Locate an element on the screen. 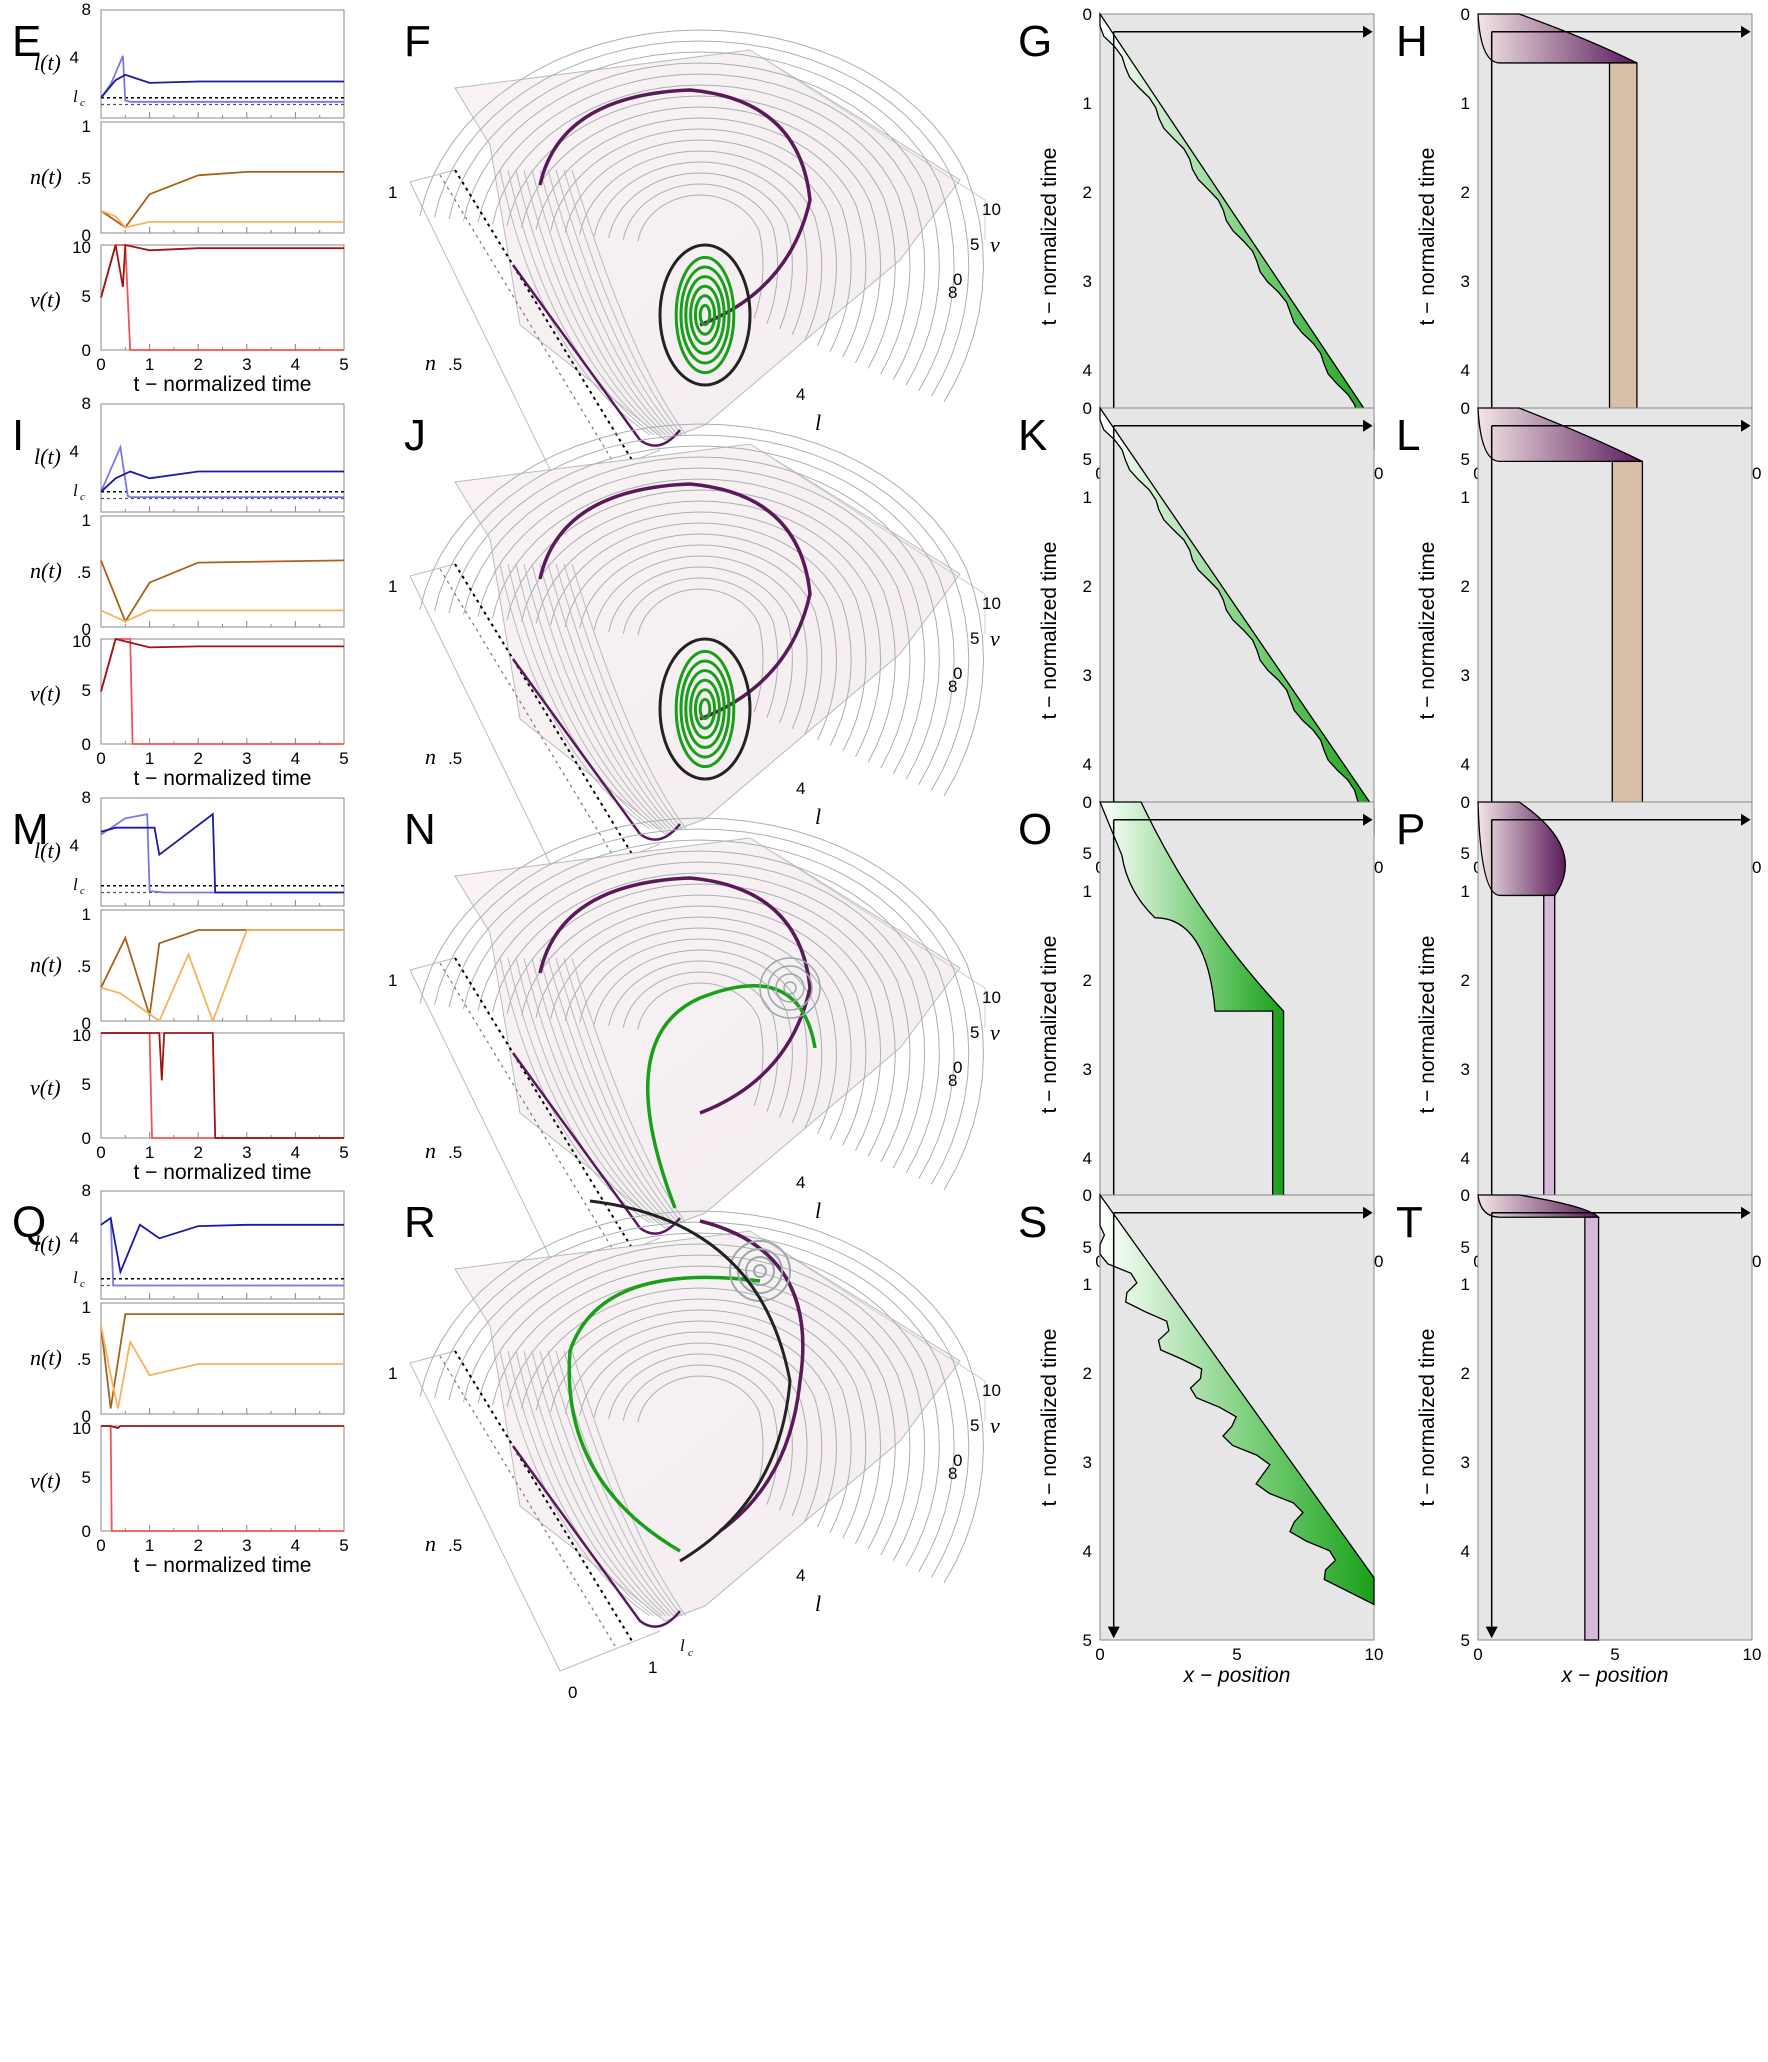  box-edge is located at coordinates (867, 1325).